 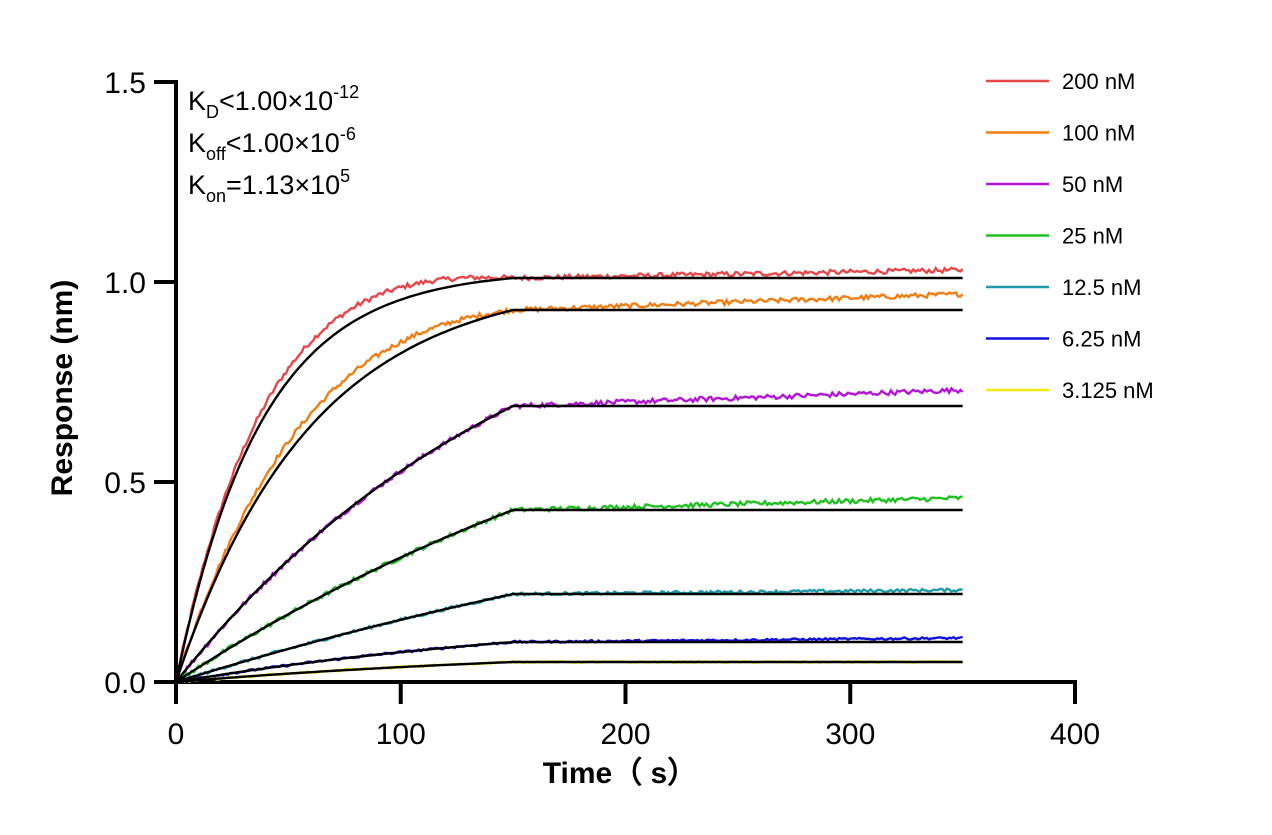 I want to click on x-tick-label: 300, so click(x=850, y=734).